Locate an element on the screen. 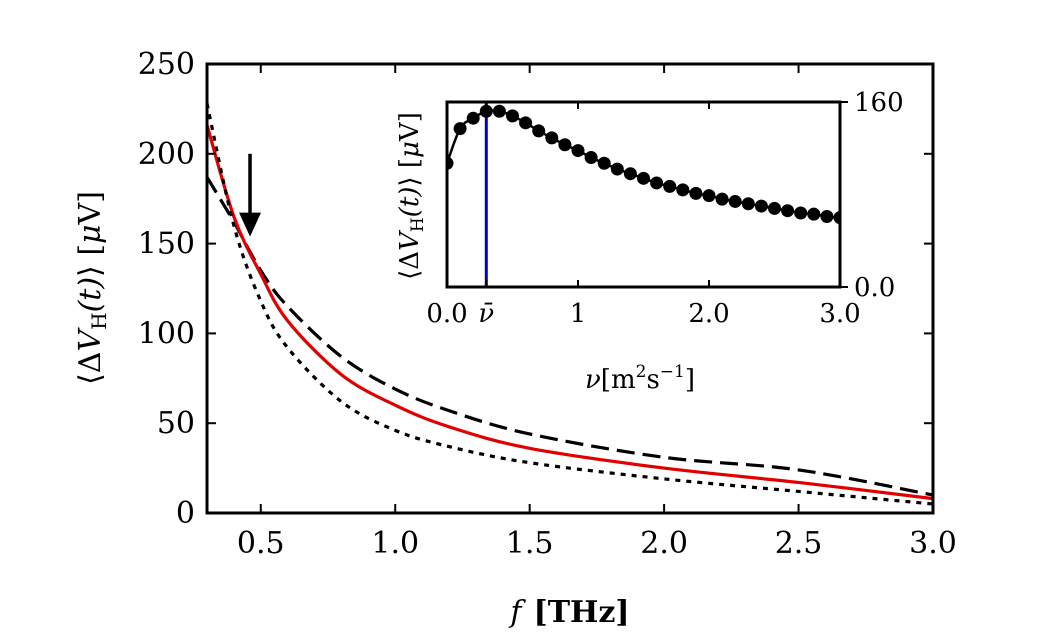 The width and height of the screenshot is (1038, 642). inset-y-args: (t) is located at coordinates (410, 202).